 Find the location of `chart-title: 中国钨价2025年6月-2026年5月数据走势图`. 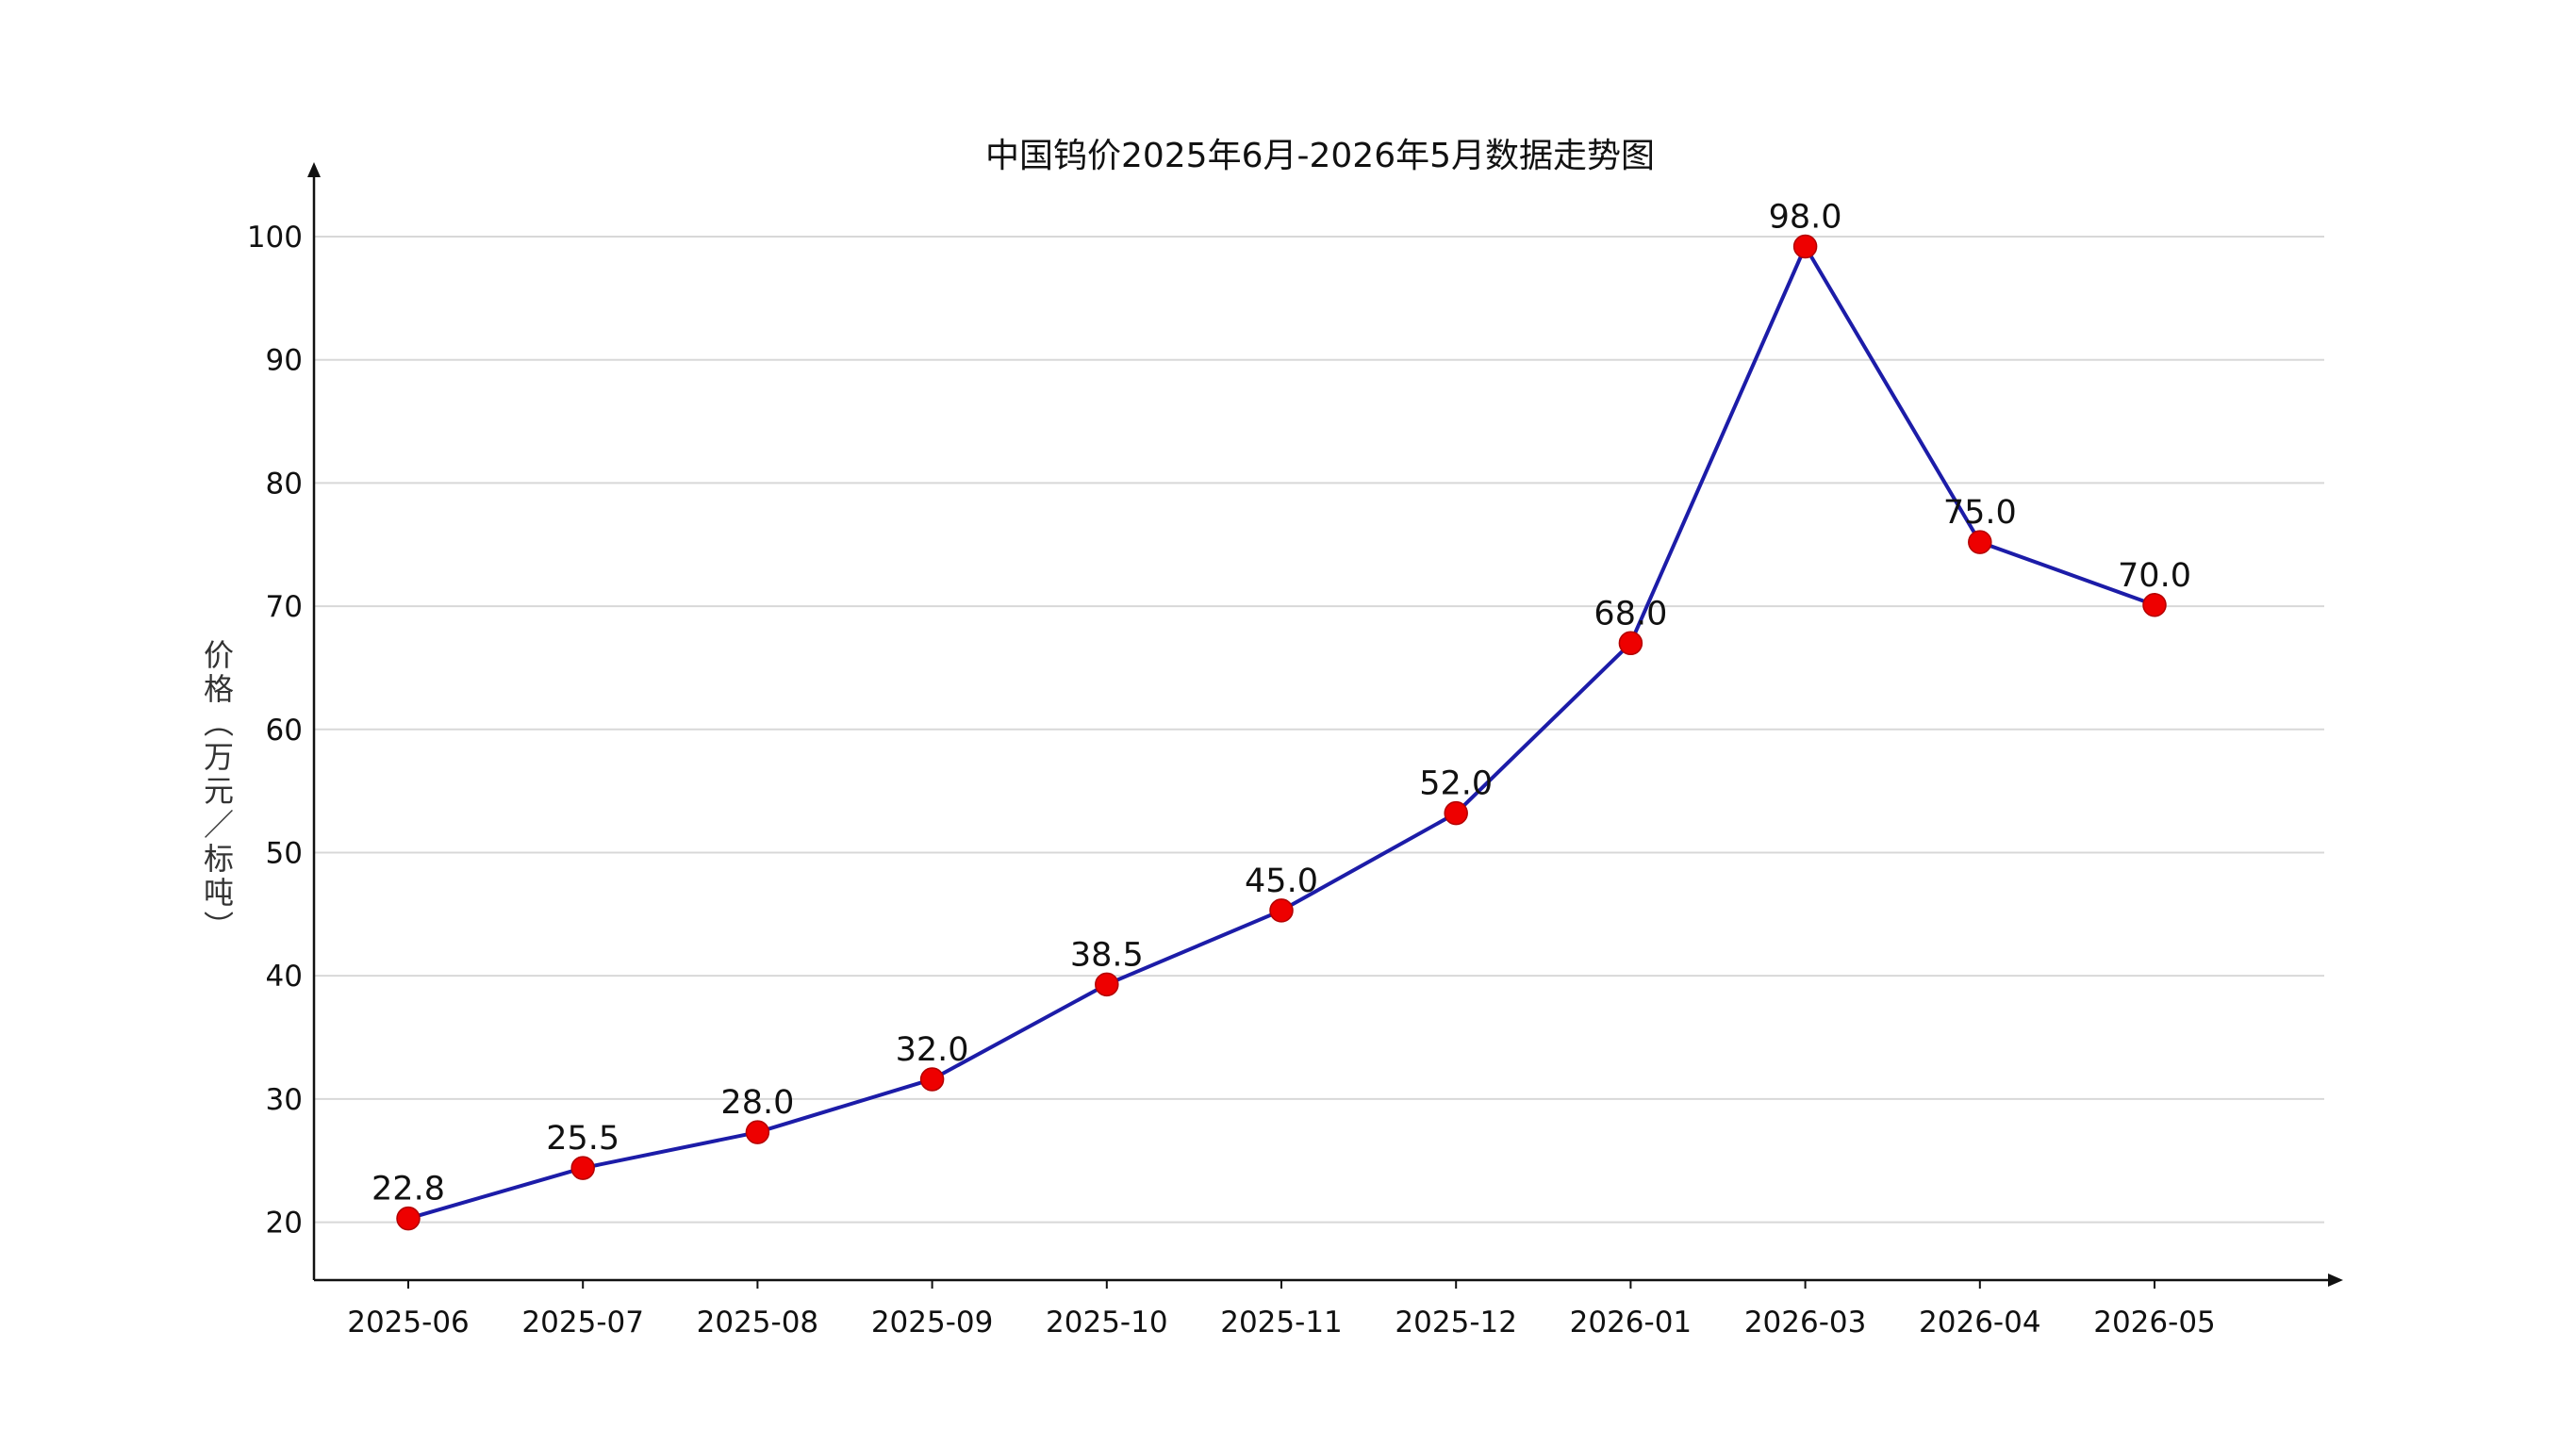

chart-title: 中国钨价2025年6月-2026年5月数据走势图 is located at coordinates (1320, 156).